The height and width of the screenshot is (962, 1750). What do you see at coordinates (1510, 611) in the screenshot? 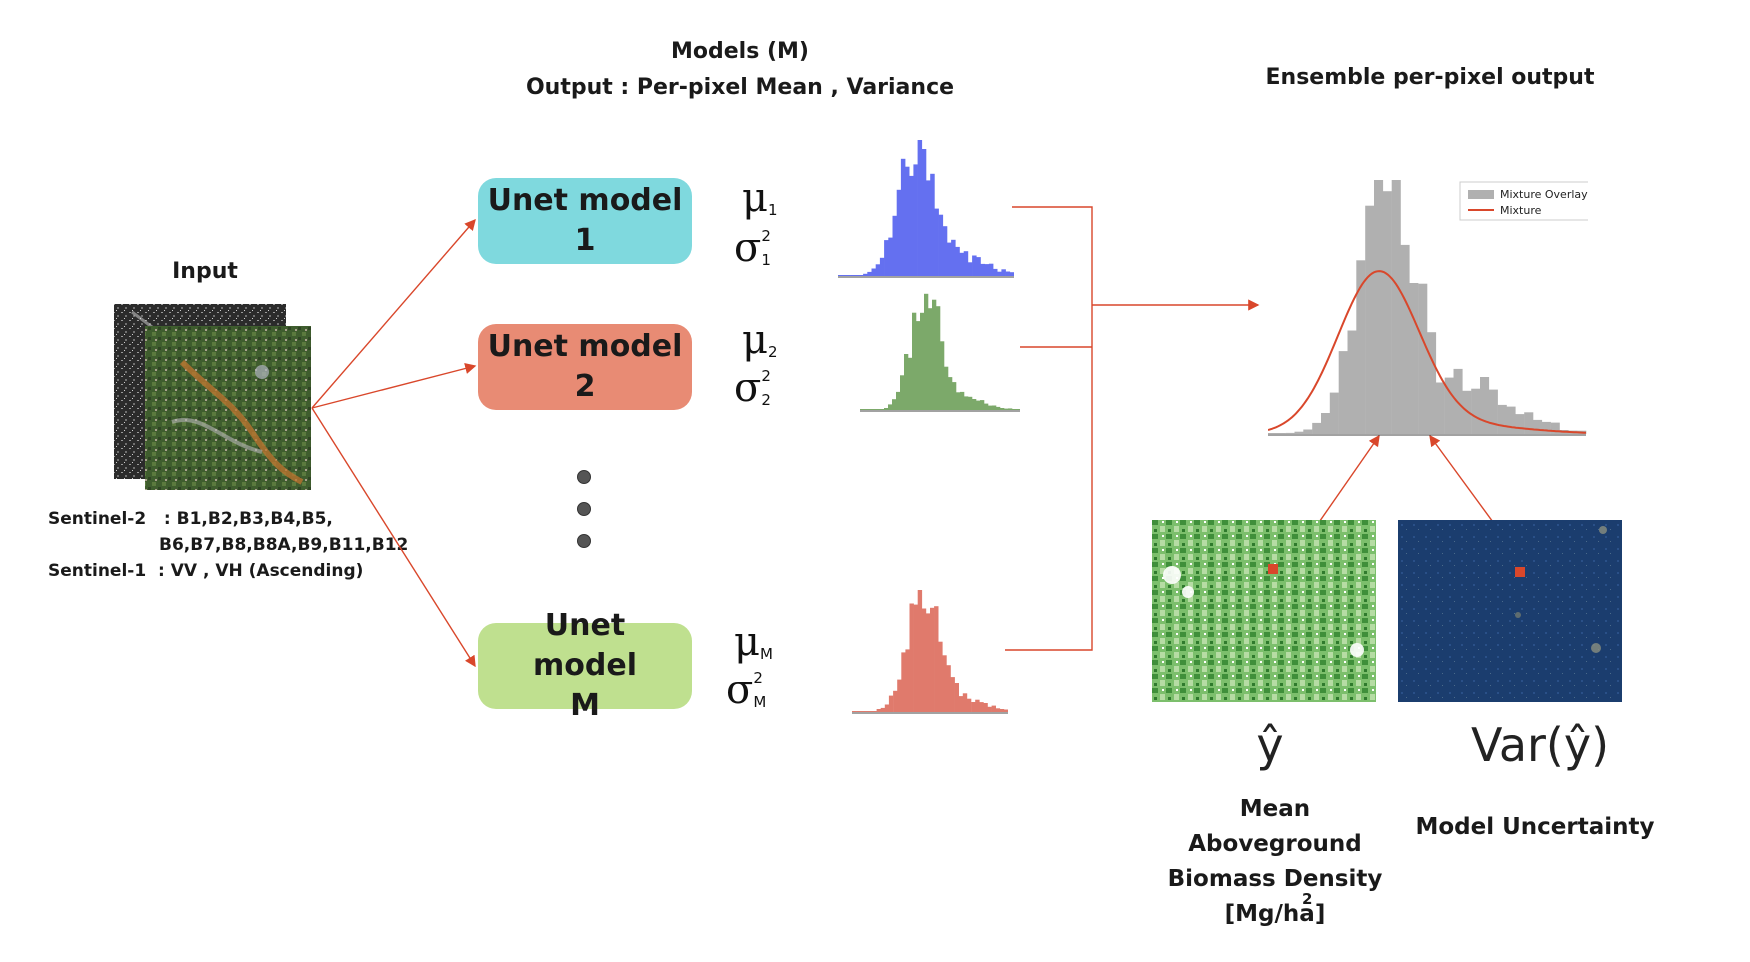
I see `uncertainty-map` at bounding box center [1510, 611].